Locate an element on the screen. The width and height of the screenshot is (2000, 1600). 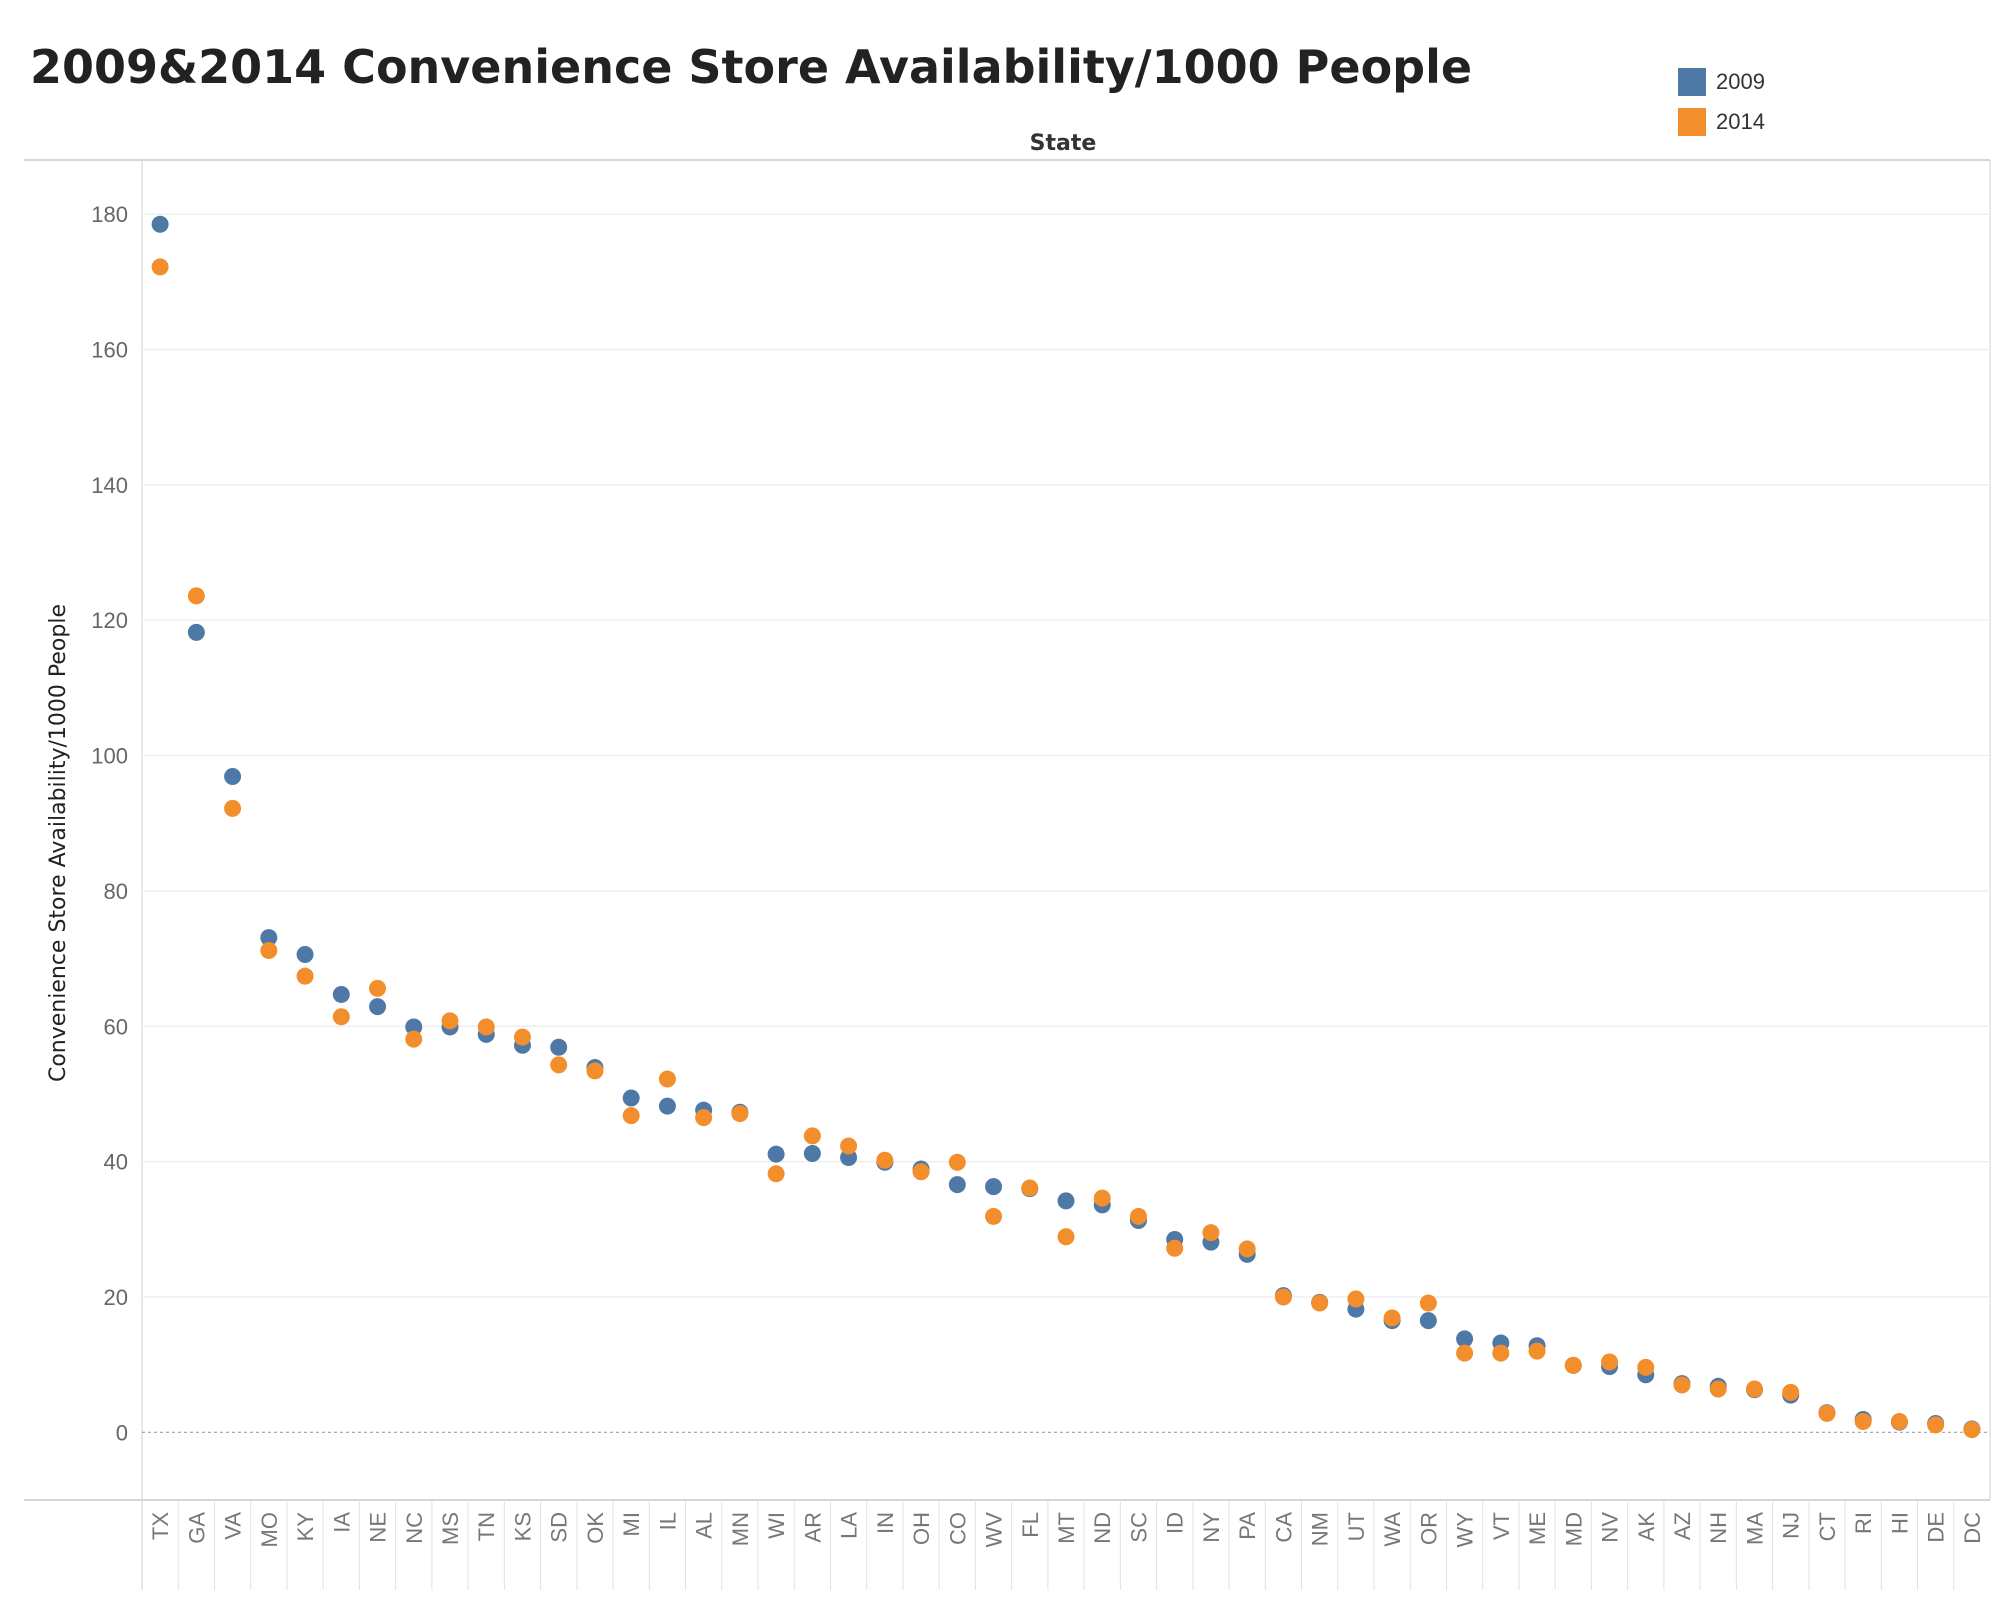
point-2009-CO is located at coordinates (957, 1185).